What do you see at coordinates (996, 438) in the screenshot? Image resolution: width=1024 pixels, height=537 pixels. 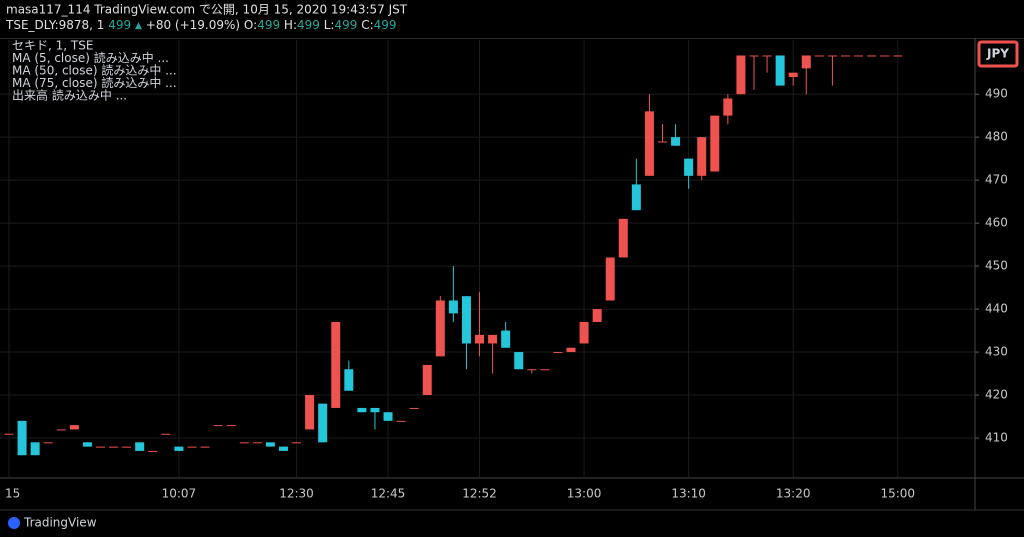 I see `y-tick-label: 410` at bounding box center [996, 438].